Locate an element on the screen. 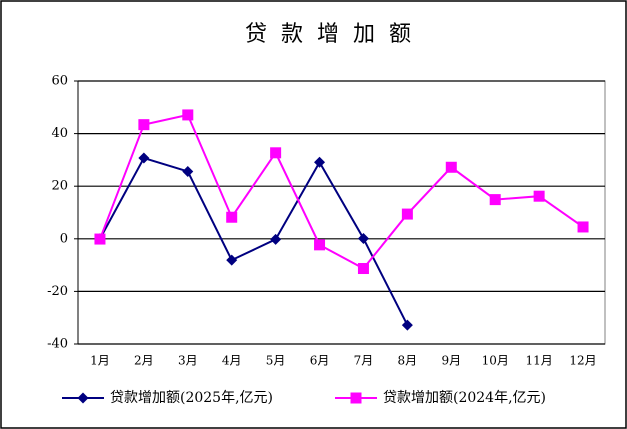 The width and height of the screenshot is (627, 429). x-tick-label: 9月 is located at coordinates (451, 361).